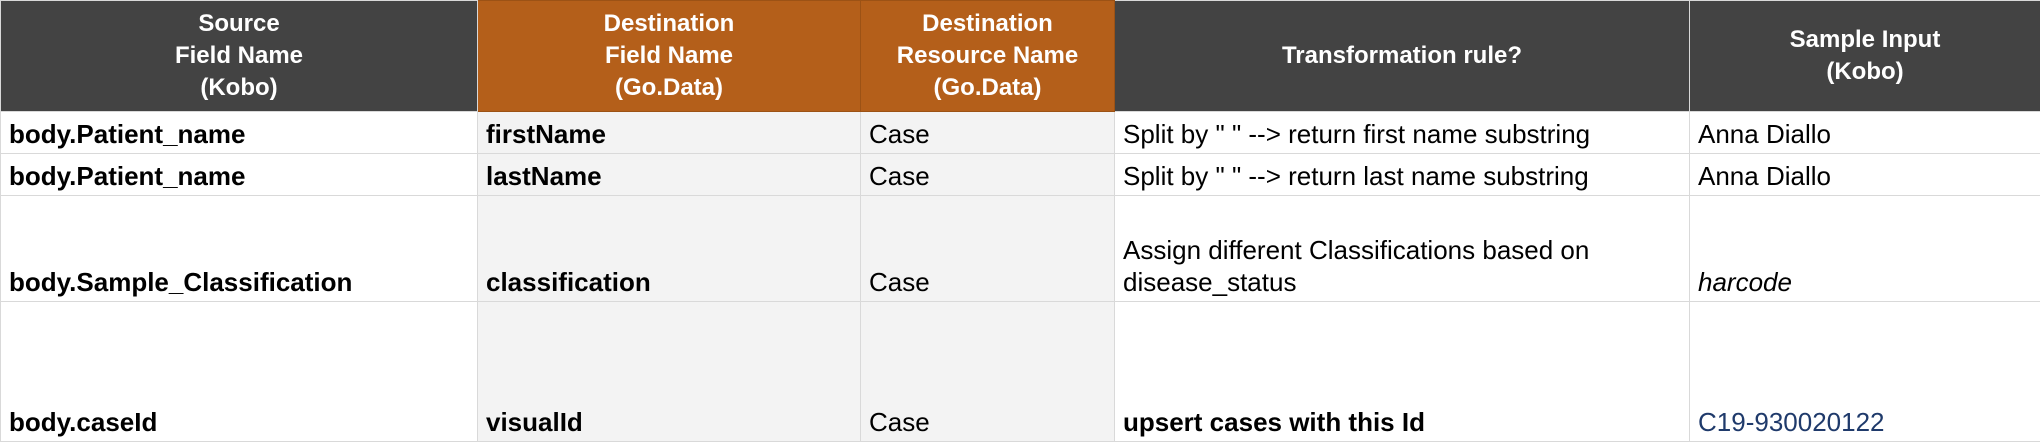 This screenshot has width=2040, height=442. I want to click on cell-sample-input: C19-930020122, so click(1865, 372).